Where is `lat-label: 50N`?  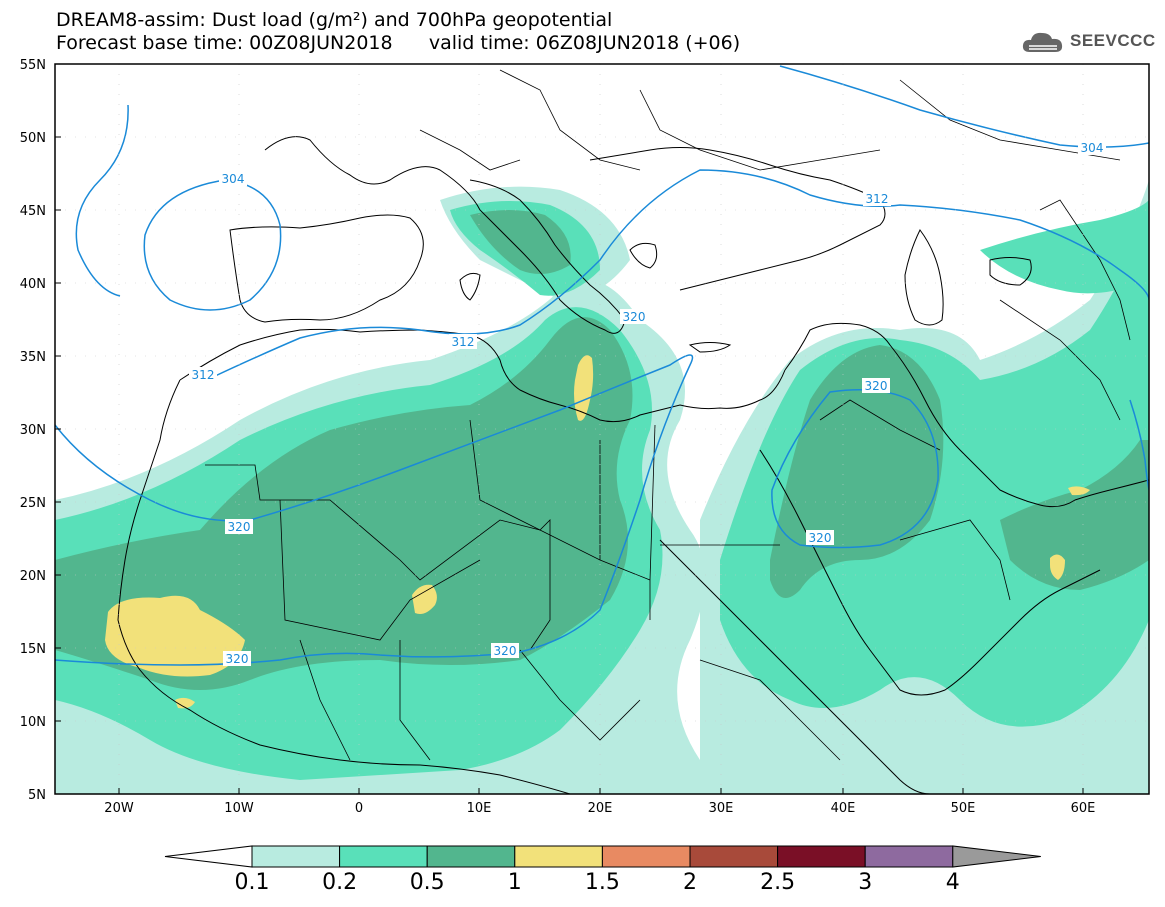 lat-label: 50N is located at coordinates (33, 138).